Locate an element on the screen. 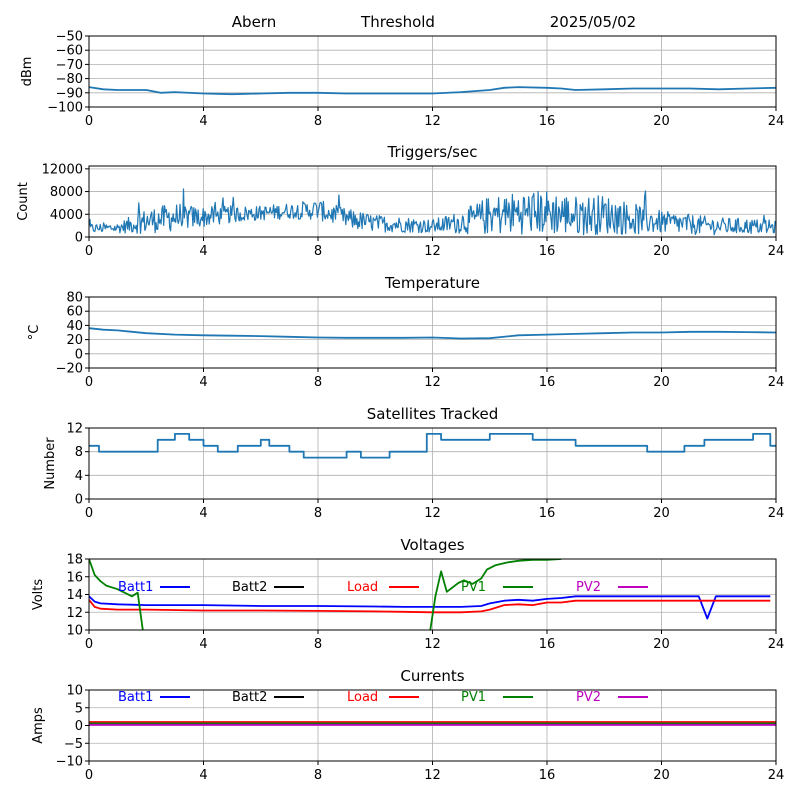 Image resolution: width=800 pixels, height=800 pixels. y-axis-label: Number is located at coordinates (50, 463).